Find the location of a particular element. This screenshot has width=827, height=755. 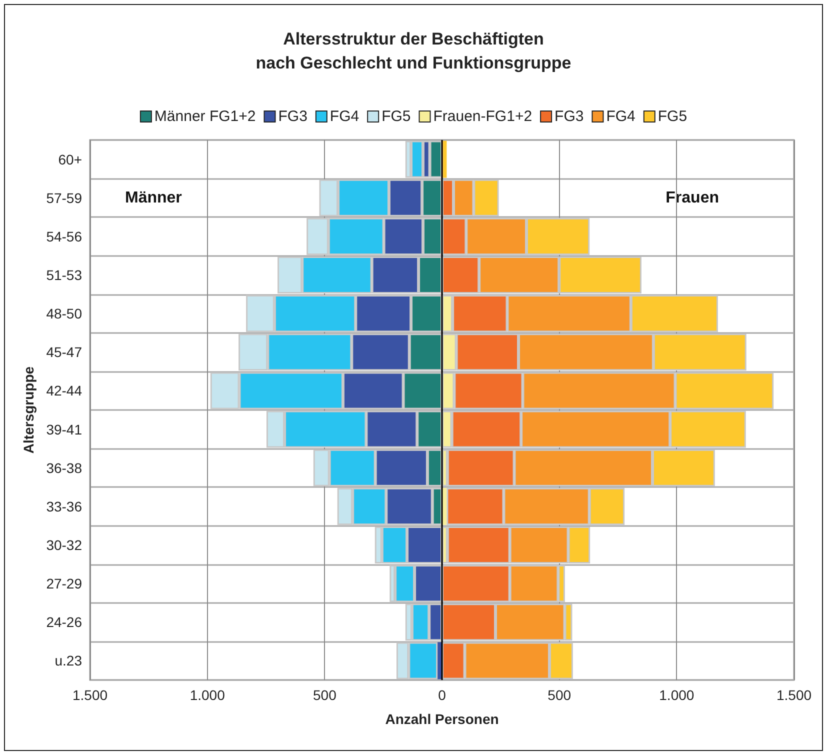

annotation: Frauen is located at coordinates (692, 198).